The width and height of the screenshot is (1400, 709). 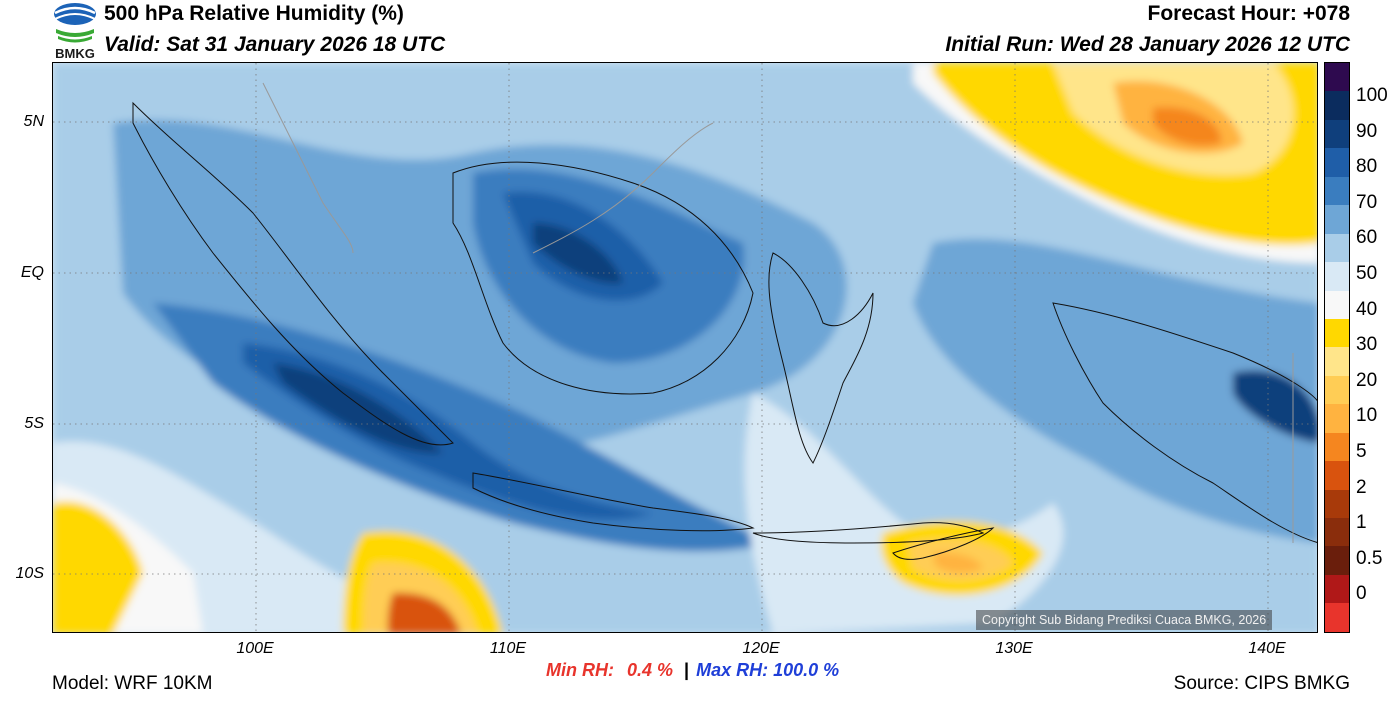 What do you see at coordinates (1367, 345) in the screenshot?
I see `colorbar-label: 30` at bounding box center [1367, 345].